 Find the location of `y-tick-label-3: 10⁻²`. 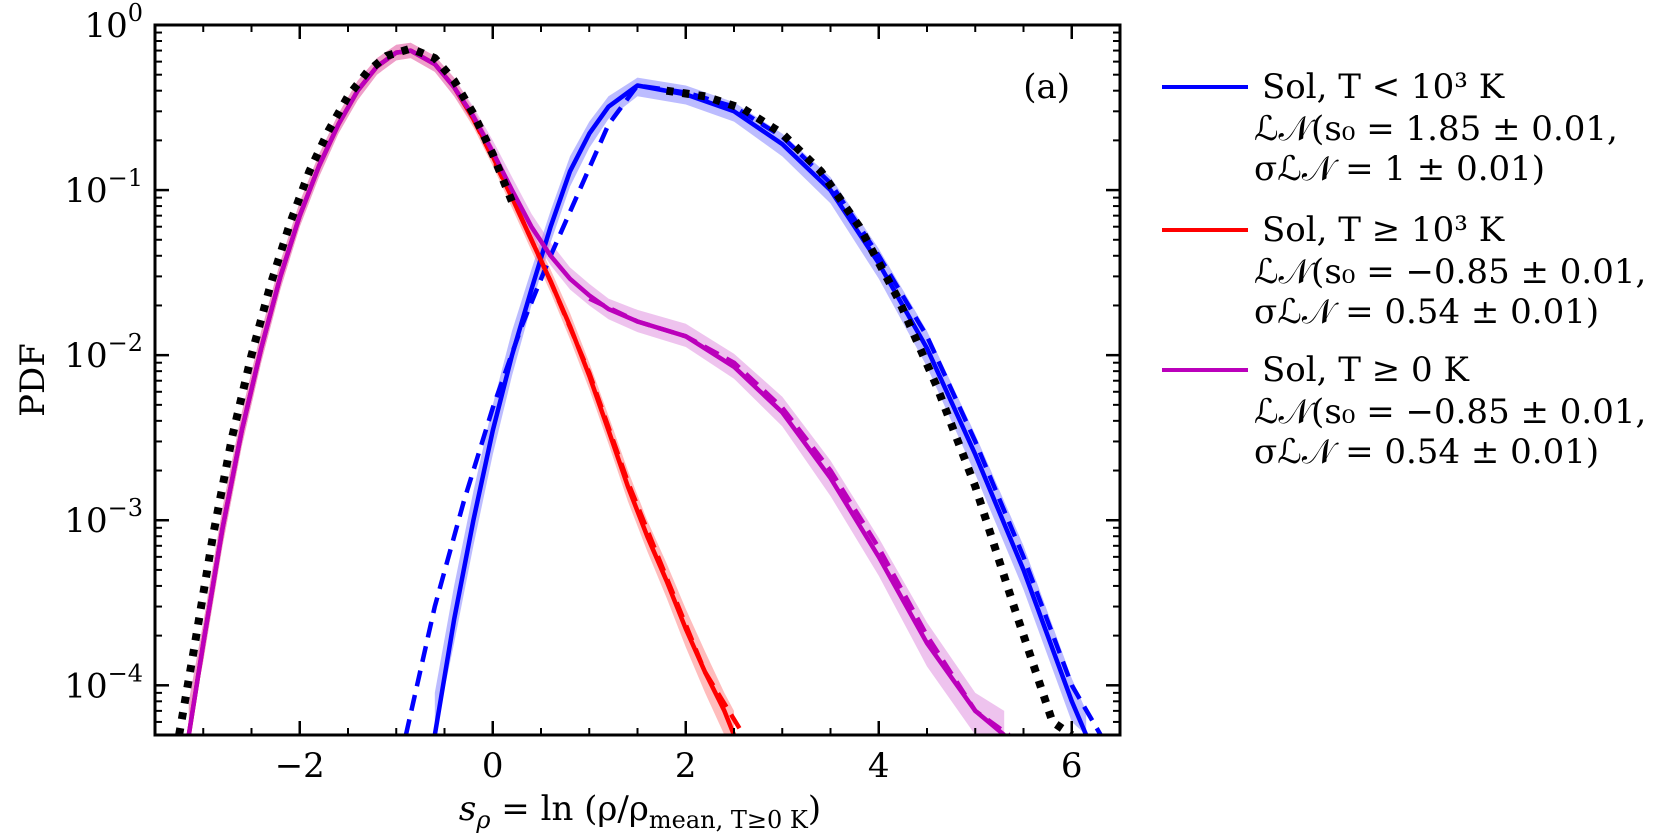

y-tick-label-3: 10⁻² is located at coordinates (103, 352).